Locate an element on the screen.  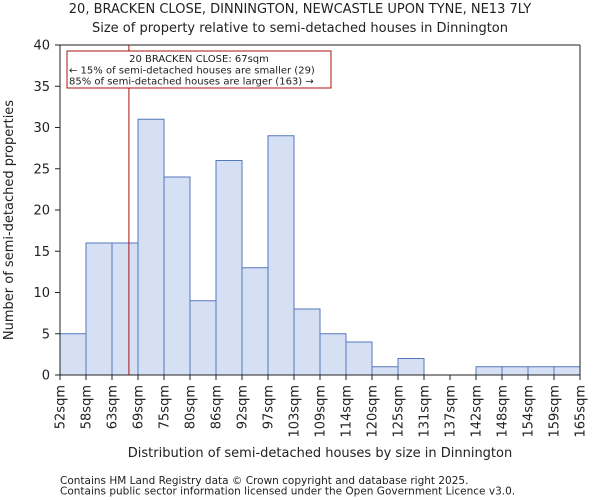
x-tick-label: 97sqm is located at coordinates (269, 407).